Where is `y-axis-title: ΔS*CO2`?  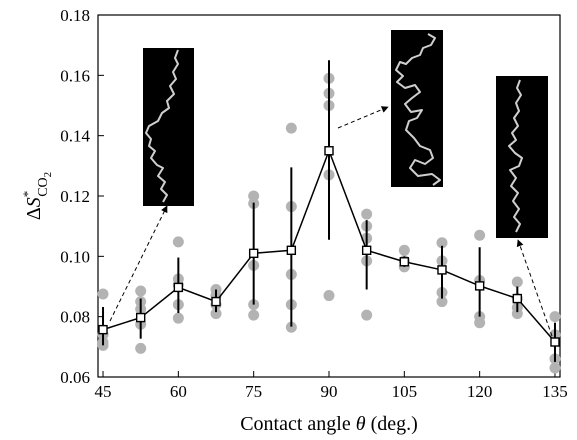
y-axis-title: ΔS*CO2 is located at coordinates (37, 196).